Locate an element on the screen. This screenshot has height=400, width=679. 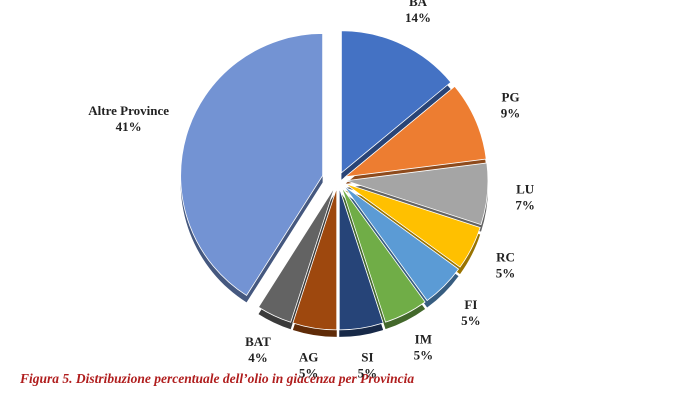
slice-label: FI is located at coordinates (470, 304).